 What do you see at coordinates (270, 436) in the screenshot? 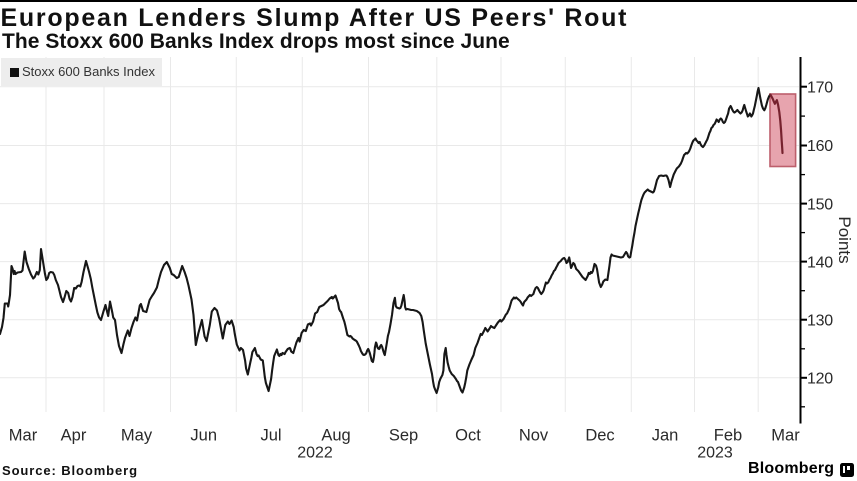
I see `svg-text: Jul` at bounding box center [270, 436].